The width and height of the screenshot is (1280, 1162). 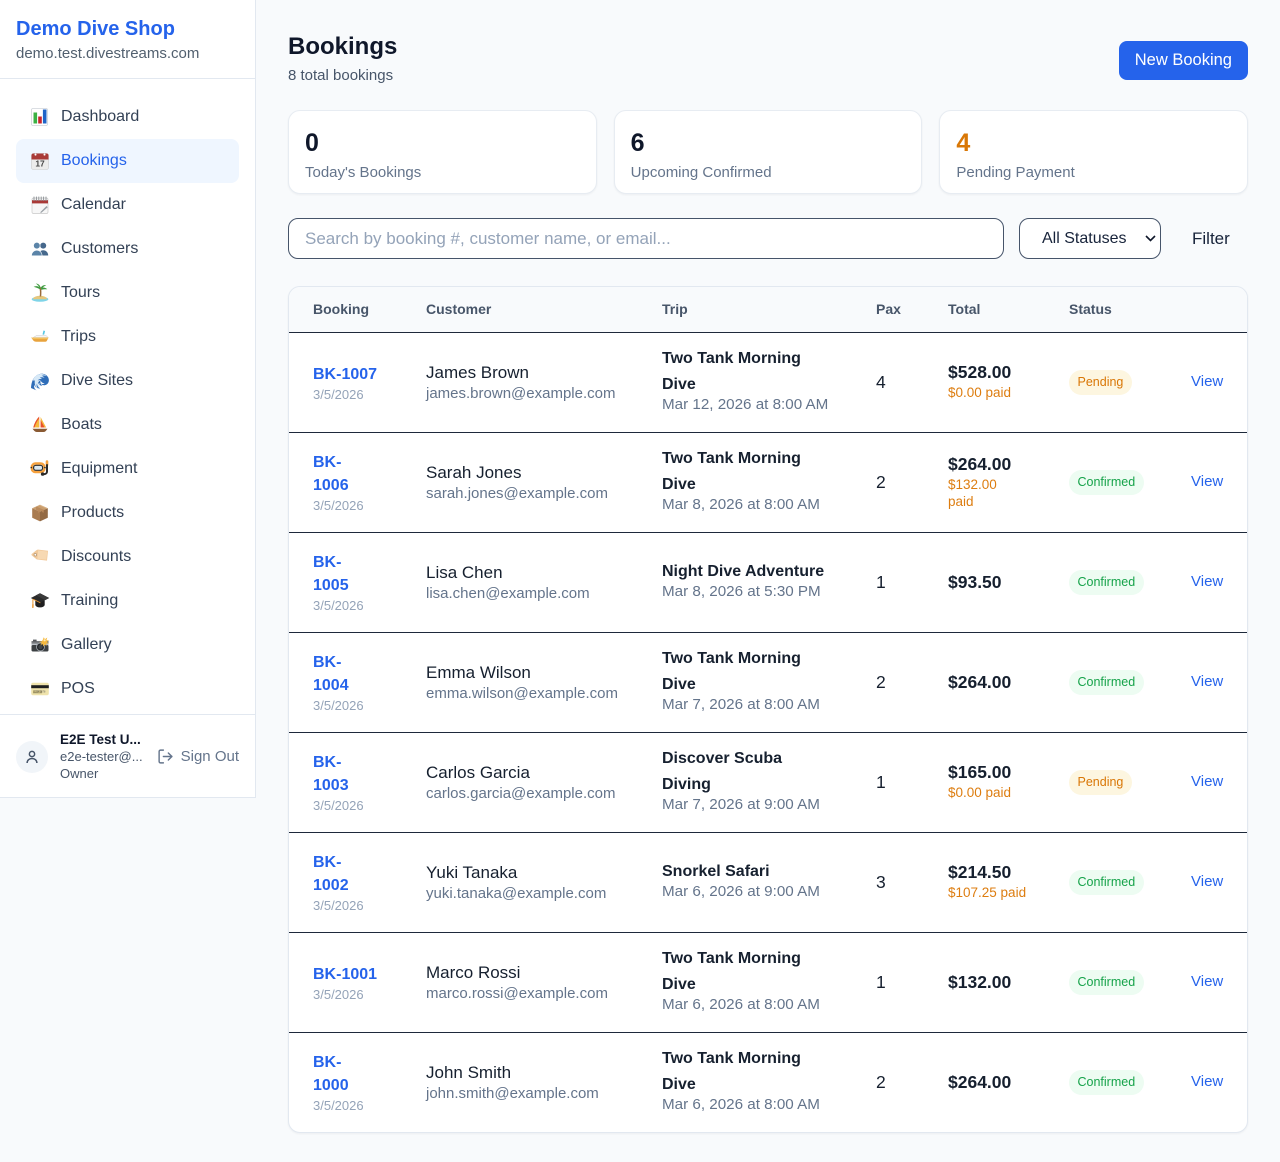 What do you see at coordinates (40, 164) in the screenshot?
I see `svg-text: 17` at bounding box center [40, 164].